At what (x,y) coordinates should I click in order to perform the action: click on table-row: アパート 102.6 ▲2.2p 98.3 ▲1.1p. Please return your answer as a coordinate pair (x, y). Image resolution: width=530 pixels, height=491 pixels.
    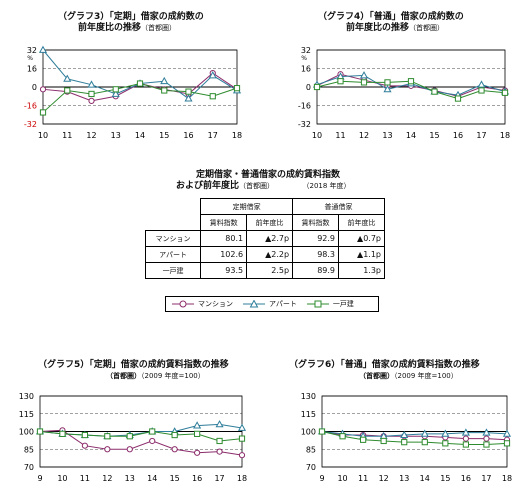
    Looking at the image, I should click on (264, 254).